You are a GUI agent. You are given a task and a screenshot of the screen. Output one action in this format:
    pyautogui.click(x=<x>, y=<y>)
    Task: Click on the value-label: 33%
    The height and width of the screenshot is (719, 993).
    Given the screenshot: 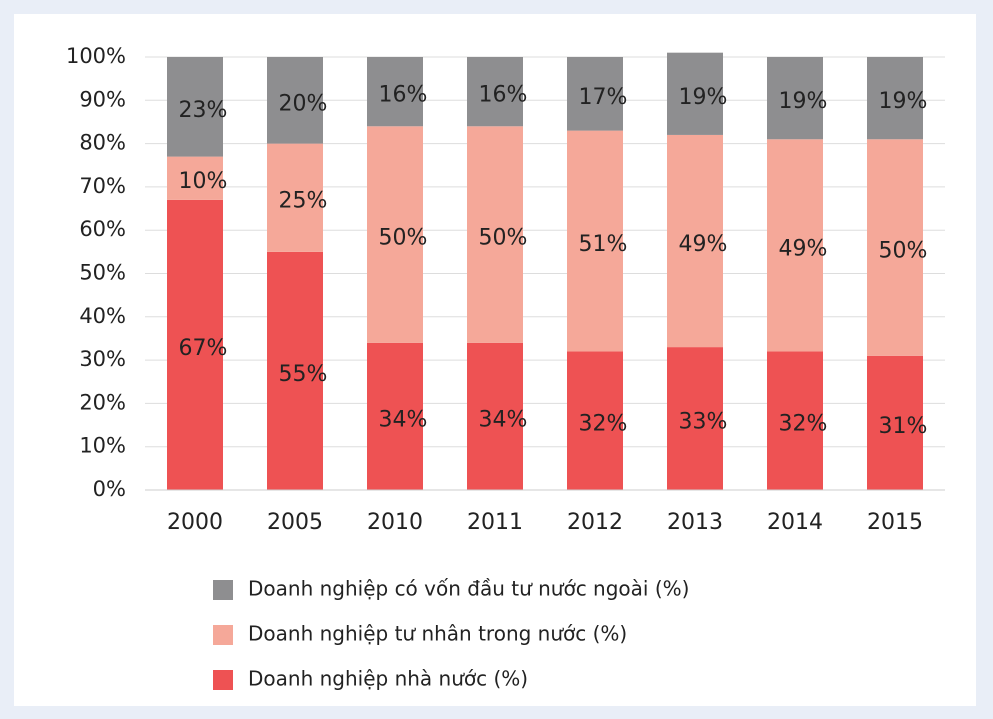 What is the action you would take?
    pyautogui.click(x=703, y=422)
    